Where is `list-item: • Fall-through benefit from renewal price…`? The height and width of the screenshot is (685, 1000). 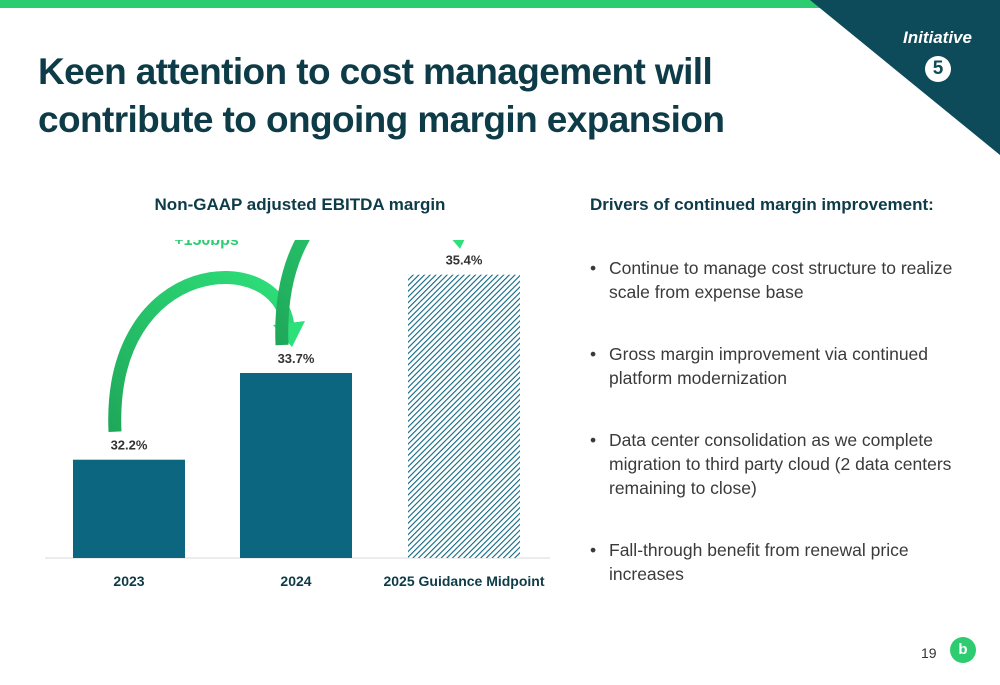
list-item: • Fall-through benefit from renewal price… is located at coordinates (787, 562).